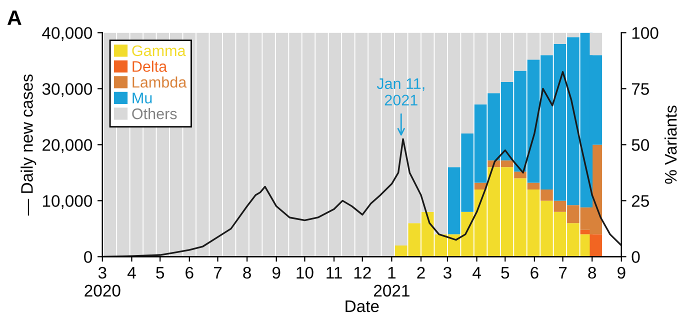  What do you see at coordinates (636, 257) in the screenshot?
I see `y2-tick-label: 0` at bounding box center [636, 257].